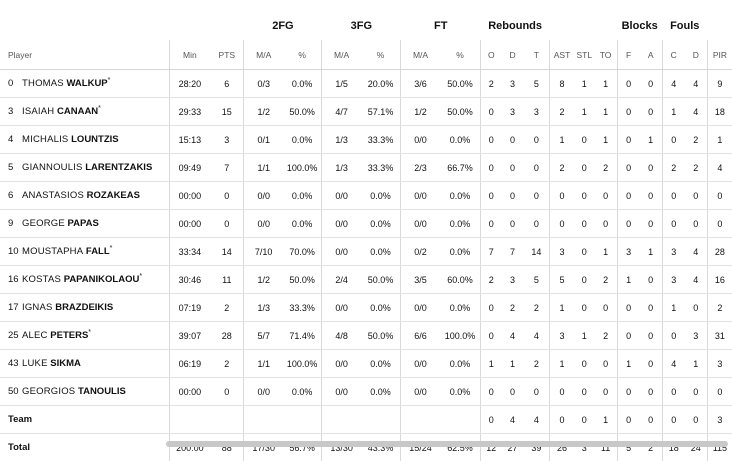  Describe the element at coordinates (84, 307) in the screenshot. I see `player-last-name: BRAZDEIKIS` at that location.